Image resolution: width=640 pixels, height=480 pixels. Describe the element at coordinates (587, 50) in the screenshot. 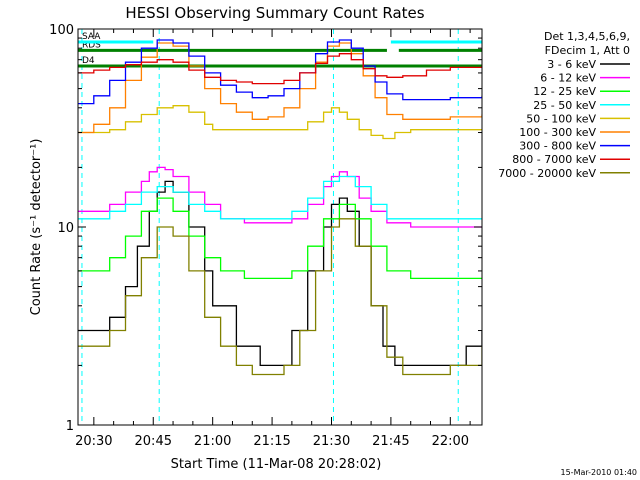

I see `legend-header-line-2: FDecim 1, Att 0` at that location.